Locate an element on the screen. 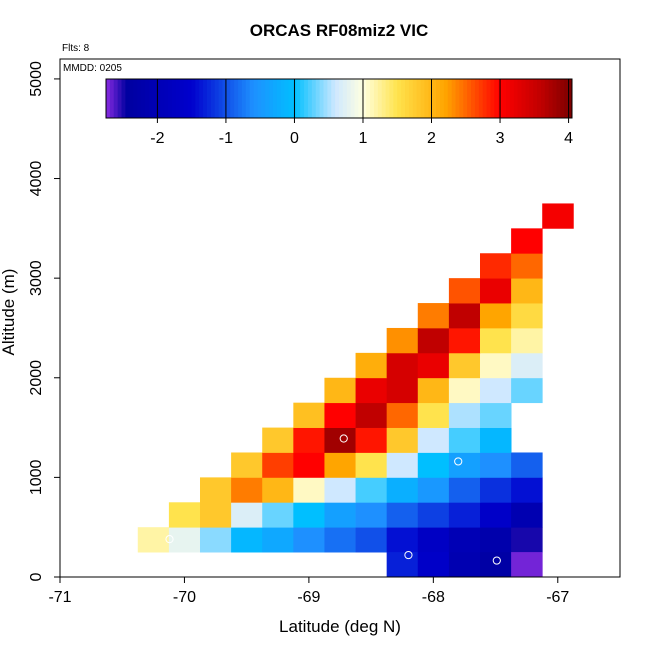 The image size is (650, 650). colorbar-tick-label: 2 is located at coordinates (431, 138).